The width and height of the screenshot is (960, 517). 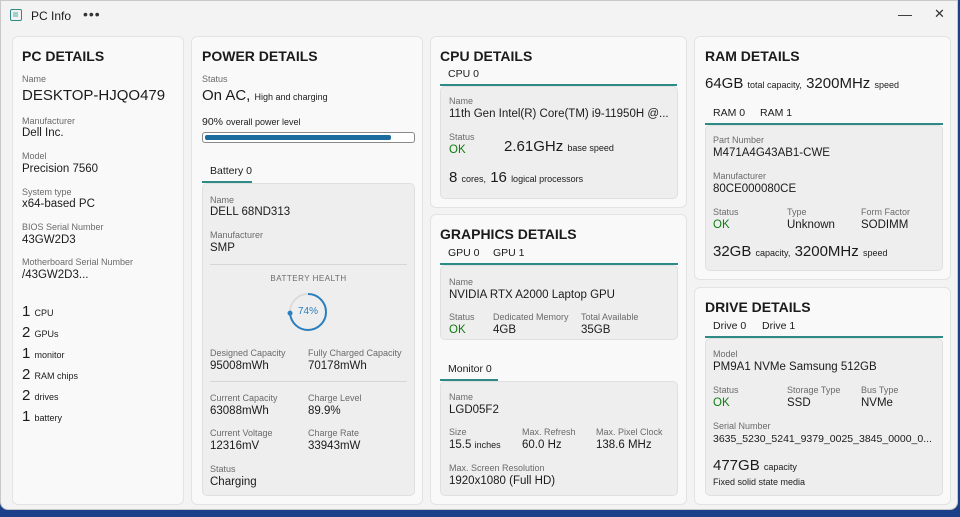 What do you see at coordinates (458, 432) in the screenshot?
I see `monitor-size-label: Size` at bounding box center [458, 432].